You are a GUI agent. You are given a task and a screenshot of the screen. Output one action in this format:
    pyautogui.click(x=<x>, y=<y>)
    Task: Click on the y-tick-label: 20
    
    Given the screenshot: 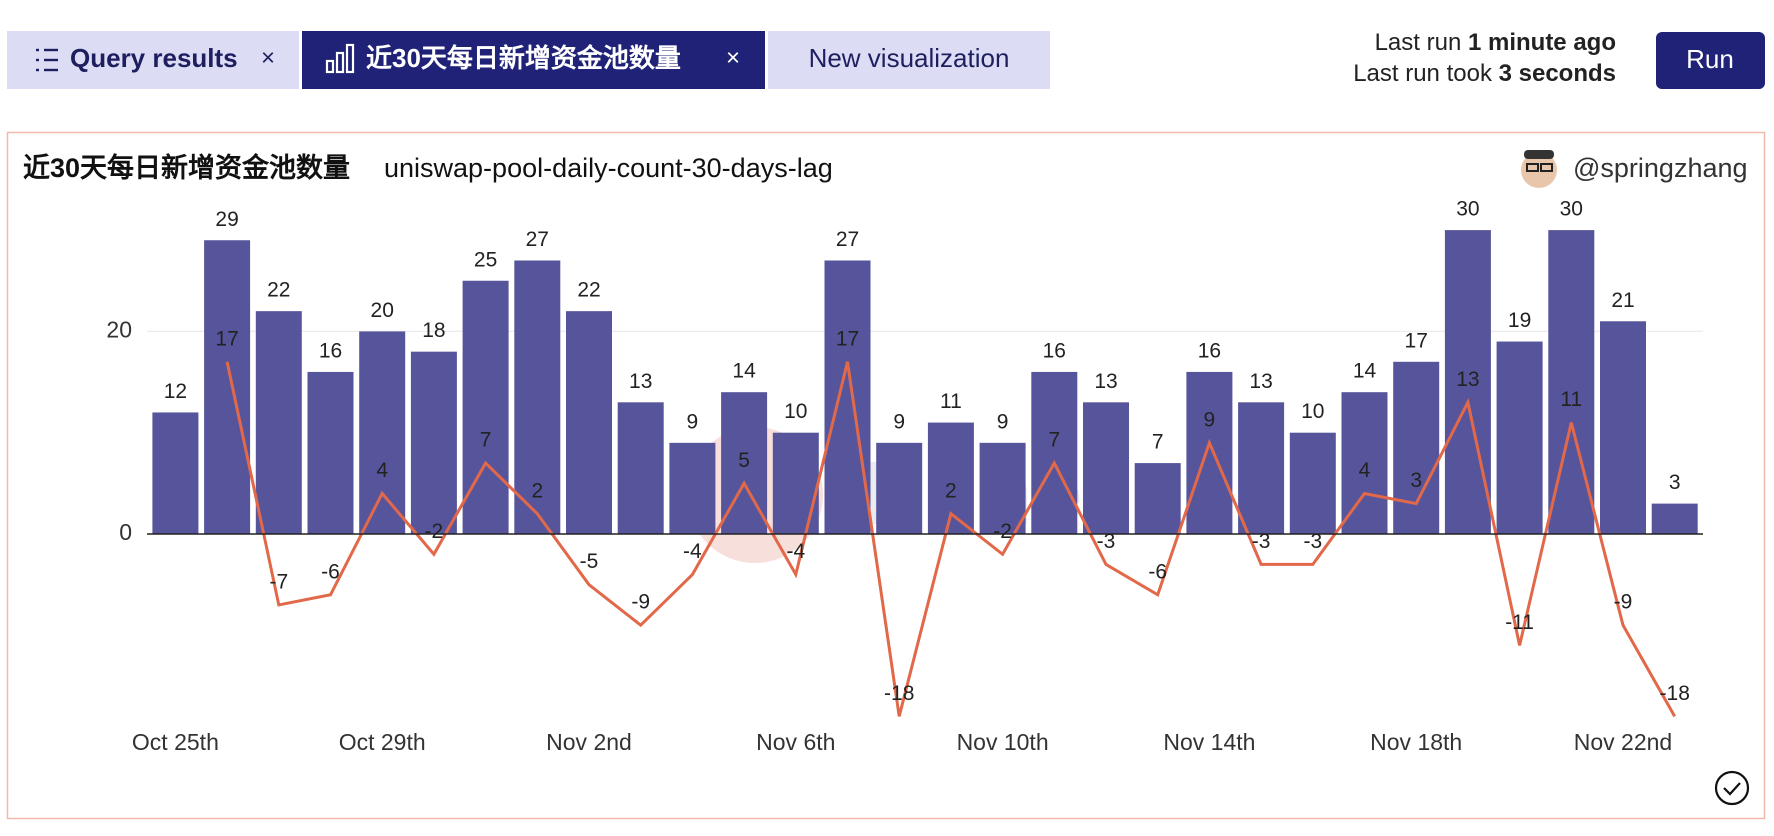 What is the action you would take?
    pyautogui.click(x=119, y=329)
    